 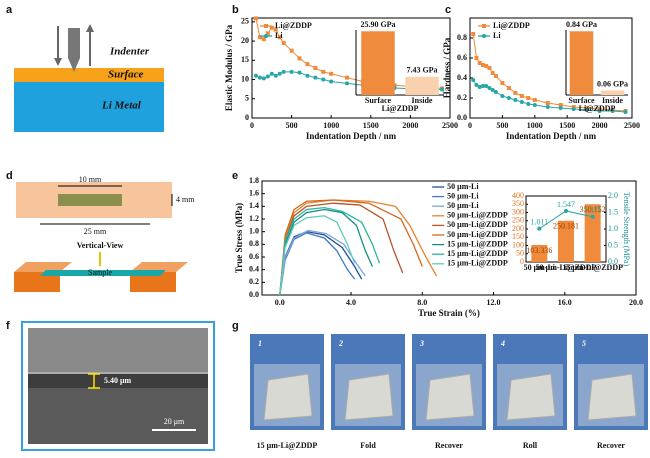 What do you see at coordinates (539, 250) in the screenshot?
I see `value-label: 103.336` at bounding box center [539, 250].